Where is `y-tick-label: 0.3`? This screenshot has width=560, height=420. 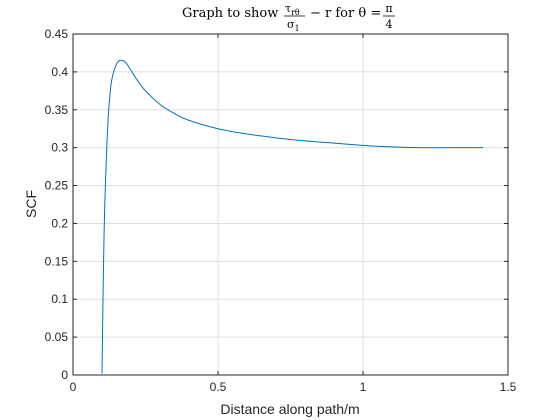 y-tick-label: 0.3 is located at coordinates (59, 148).